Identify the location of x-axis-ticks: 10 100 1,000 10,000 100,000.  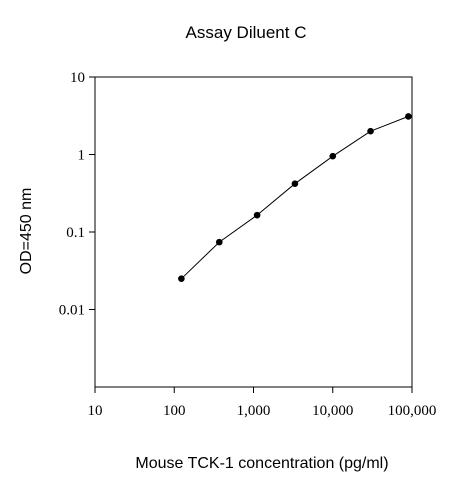
(262, 403).